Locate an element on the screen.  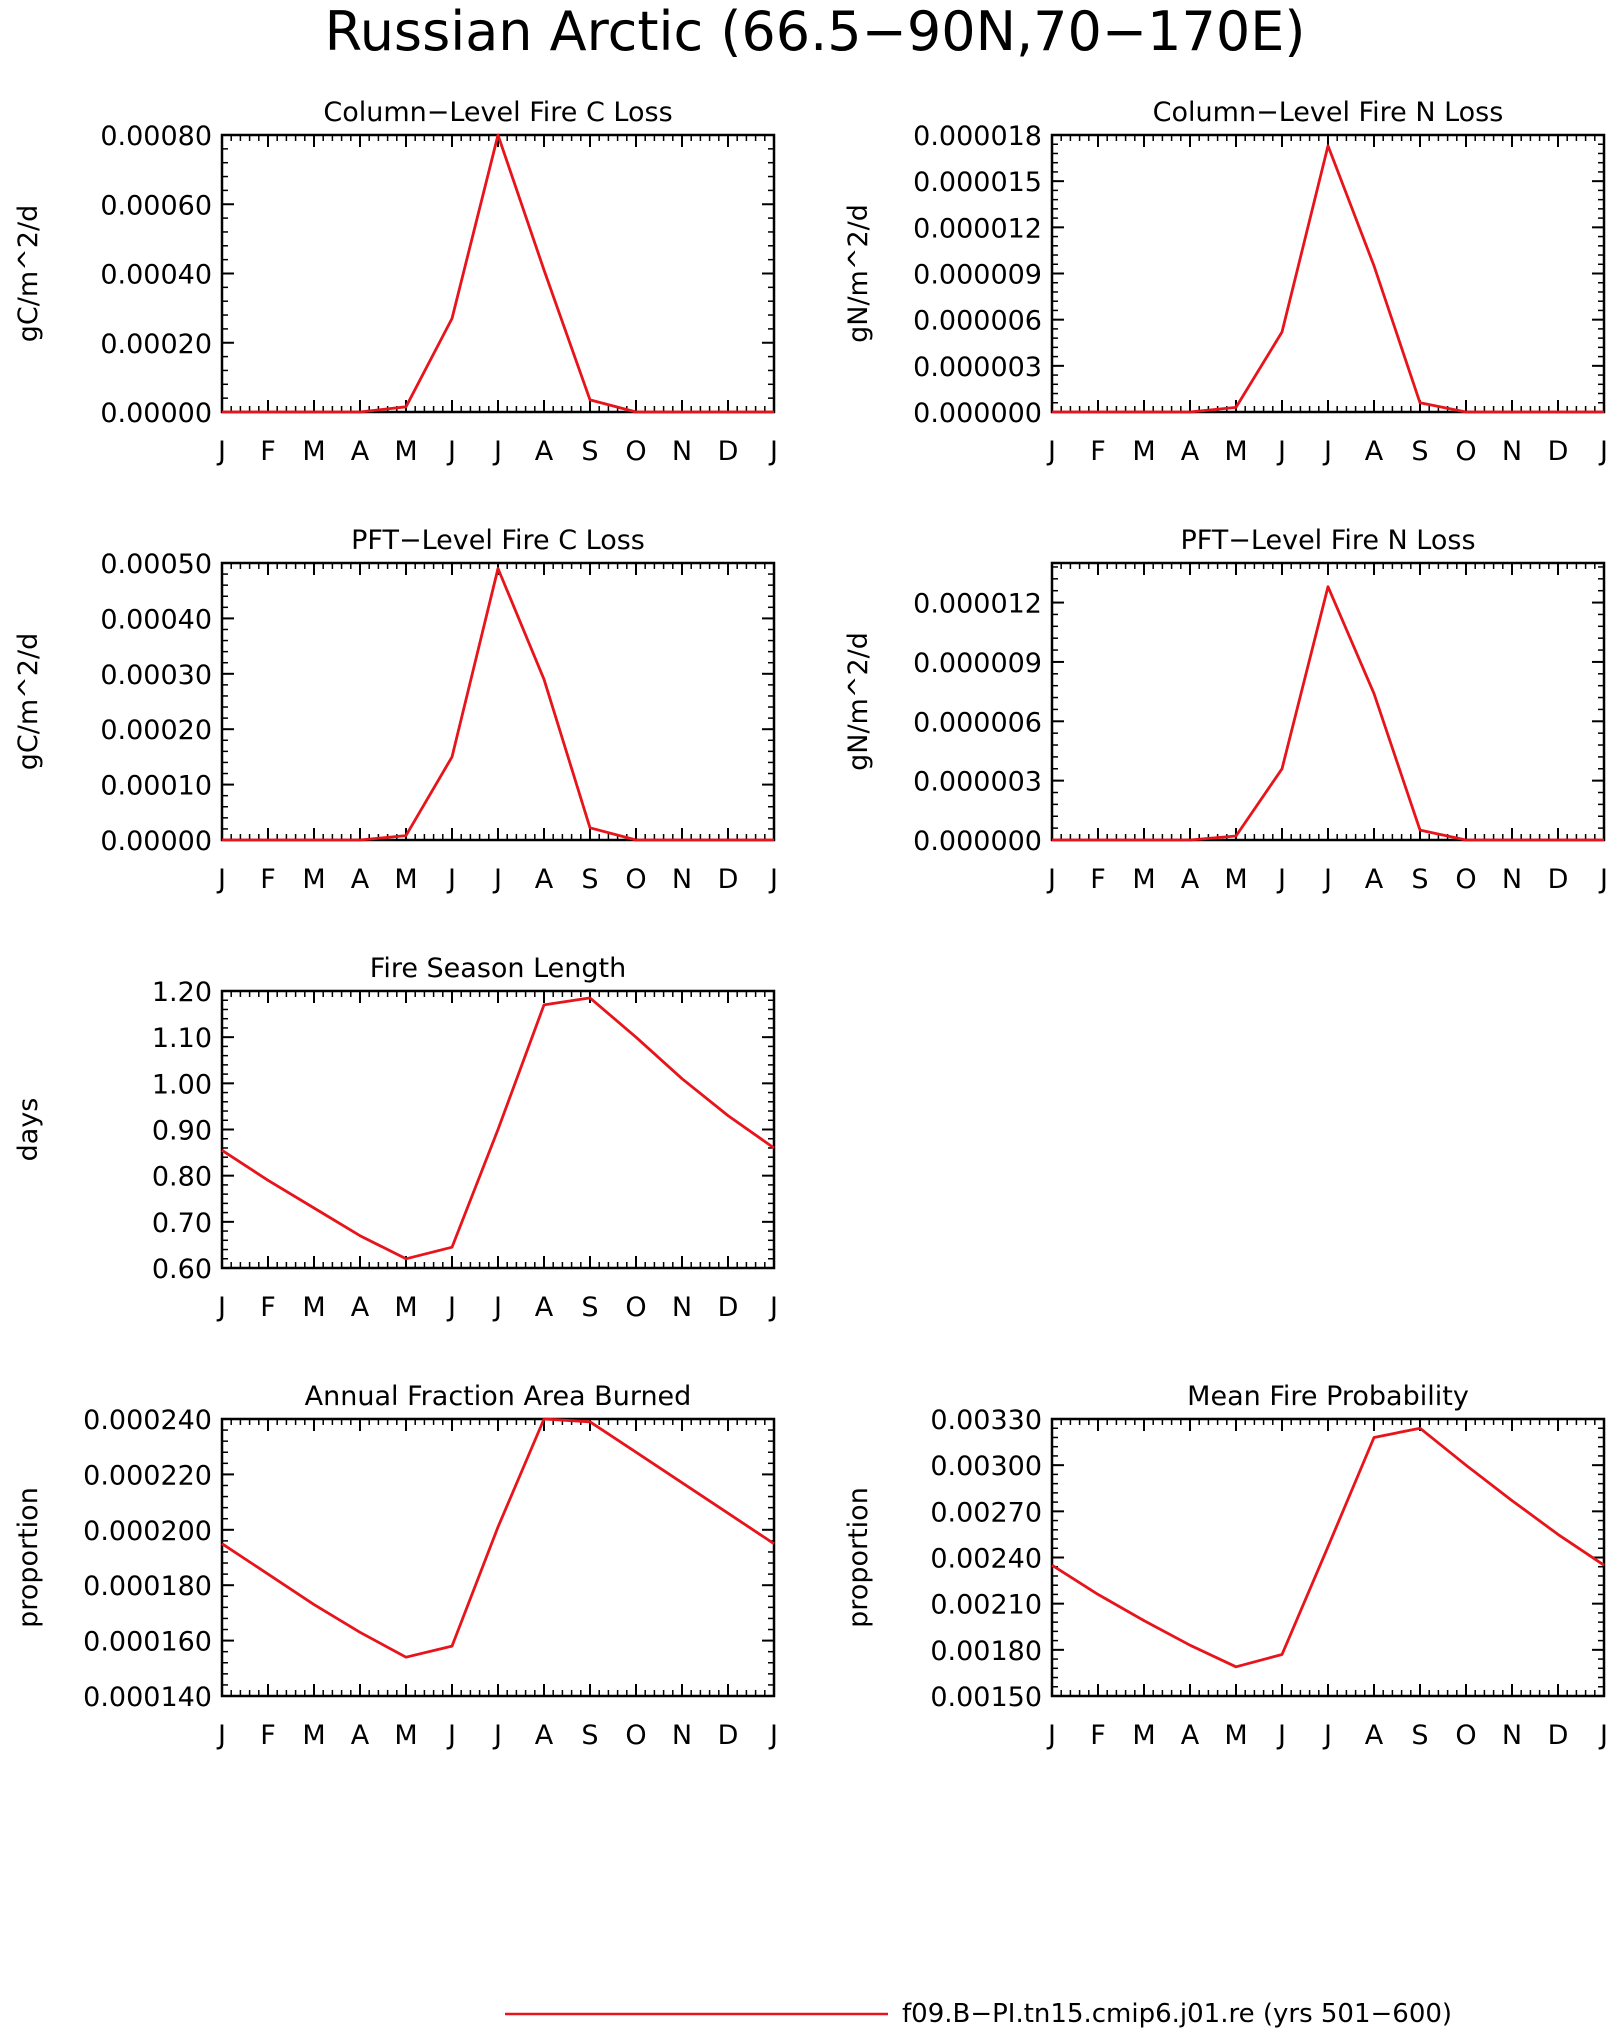
chart-title: Column−Level Fire C Loss is located at coordinates (497, 112).